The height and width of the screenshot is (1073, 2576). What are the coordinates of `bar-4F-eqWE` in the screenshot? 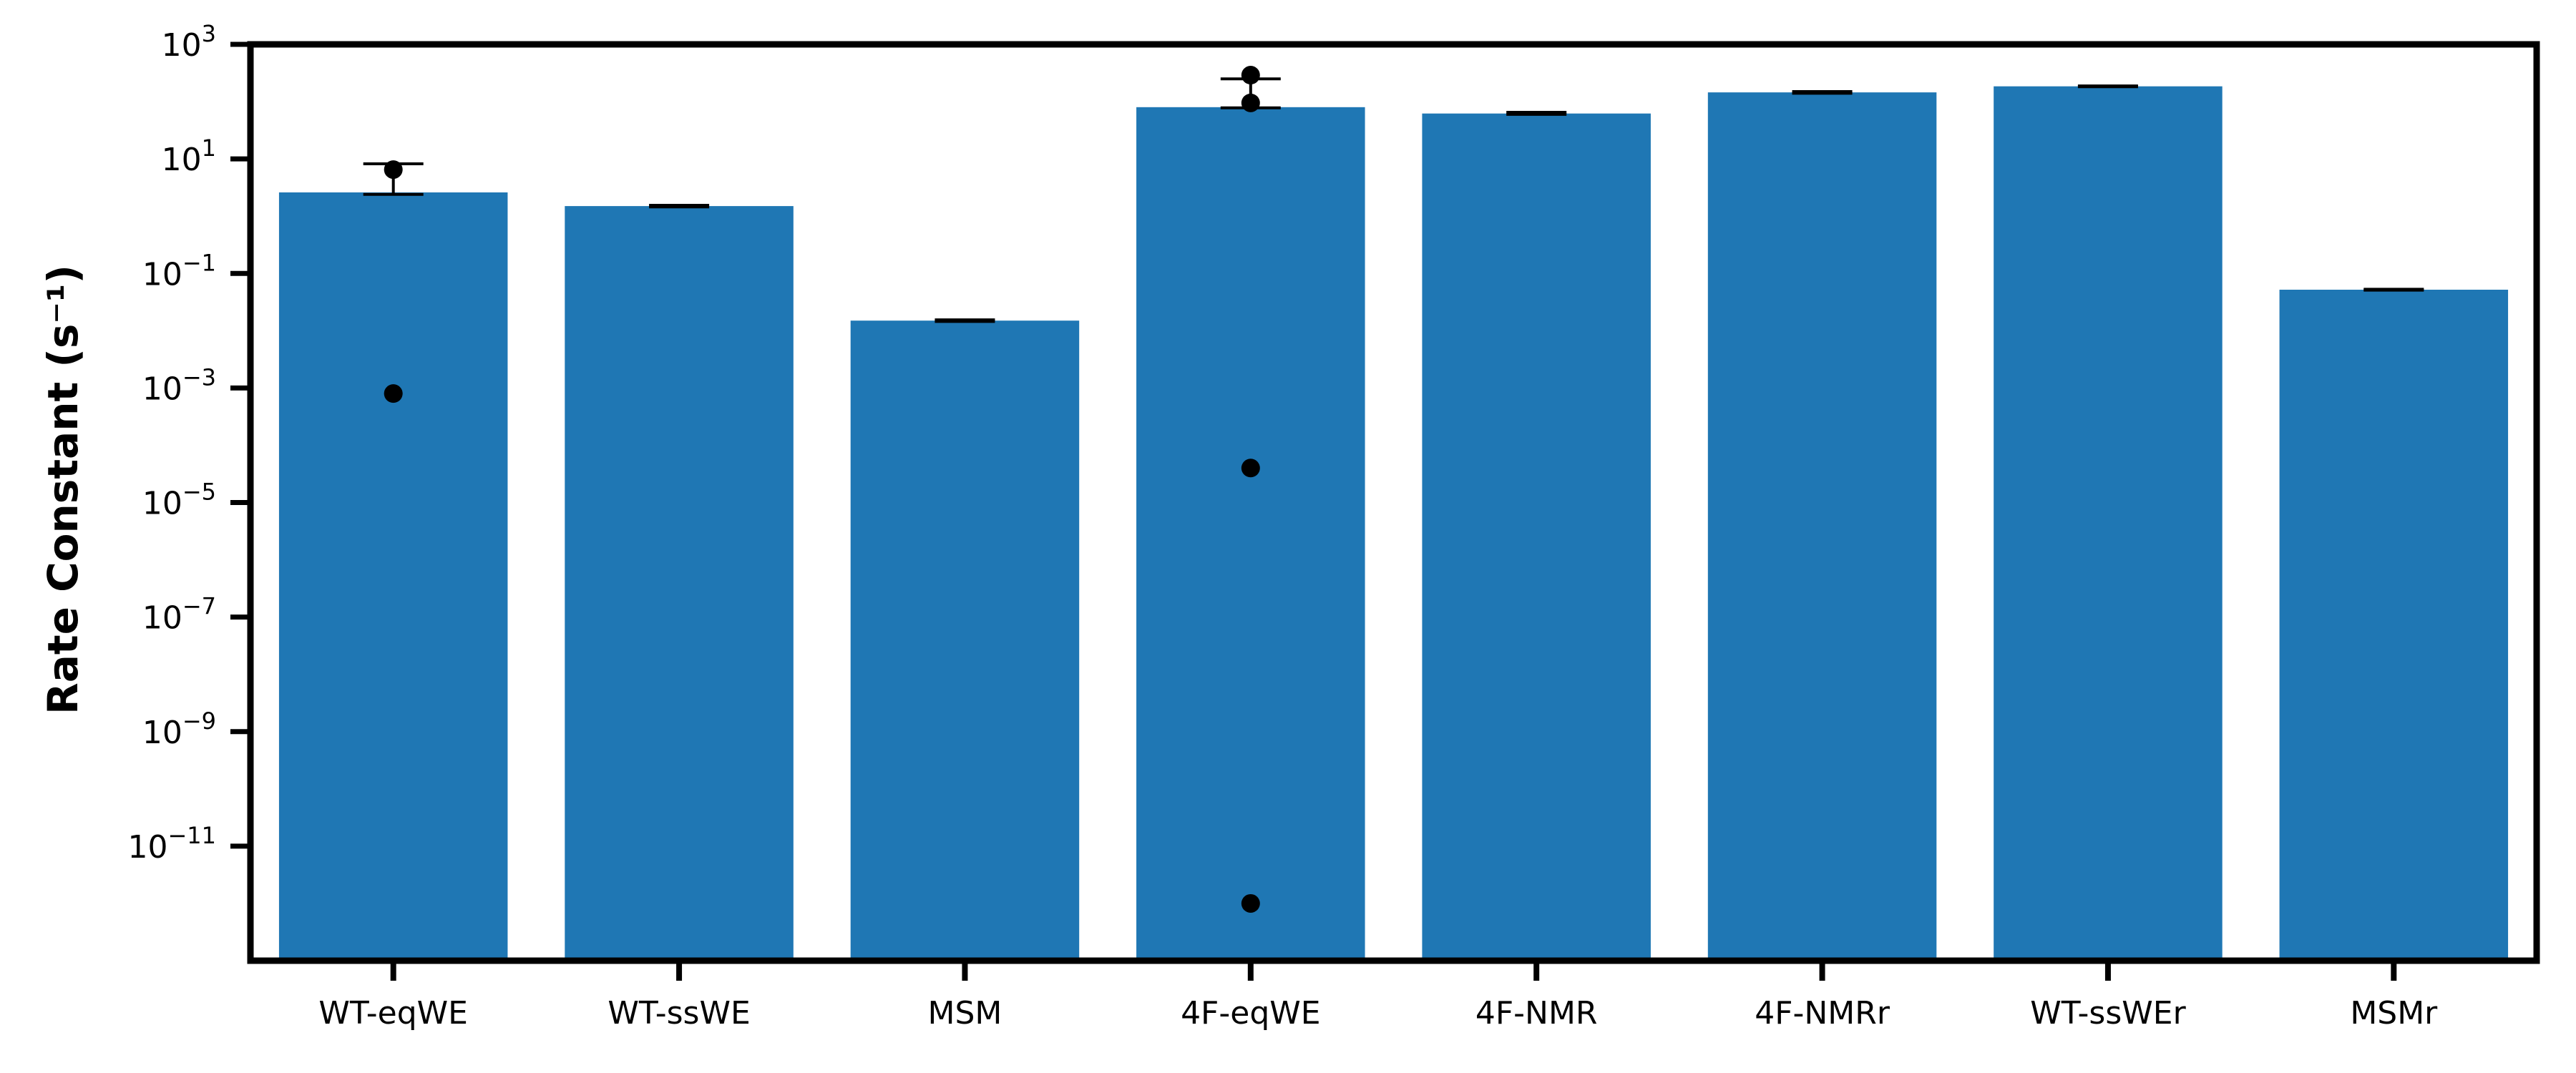 It's located at (1250, 534).